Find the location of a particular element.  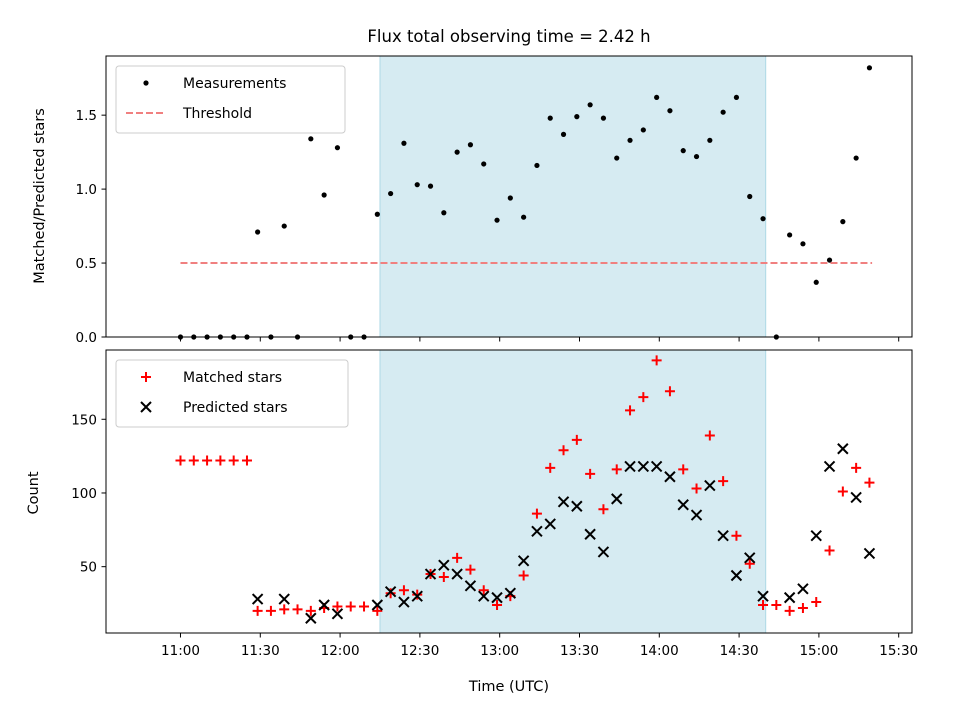

legend-label: Measurements is located at coordinates (234, 84).